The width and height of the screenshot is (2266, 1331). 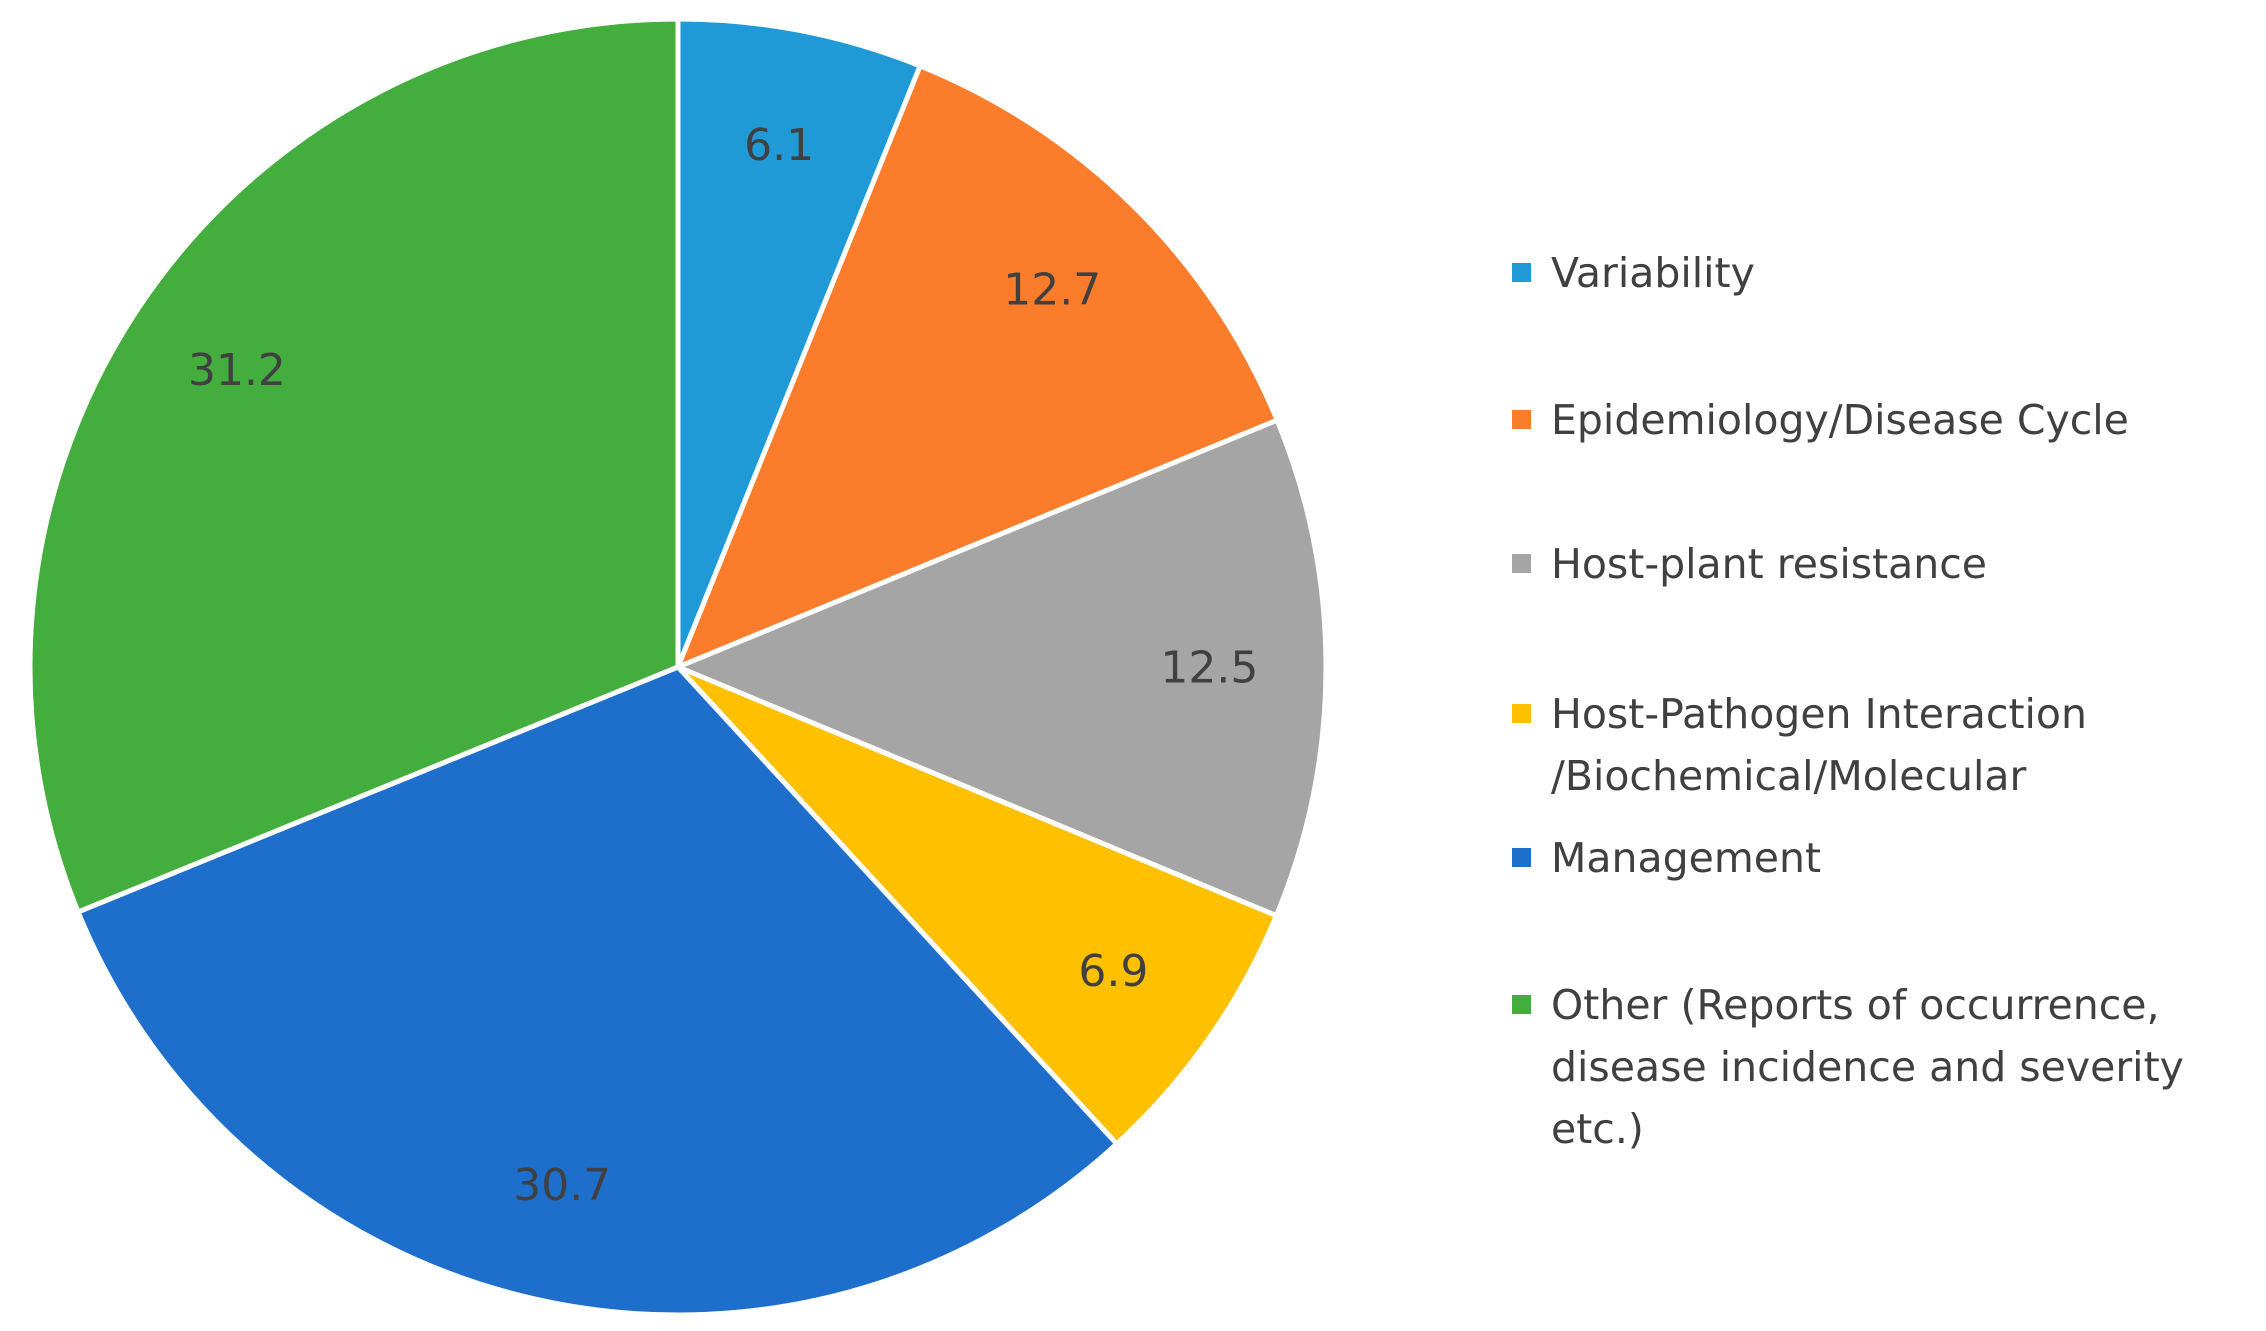 I want to click on legend-swatch-variability, so click(x=1521, y=272).